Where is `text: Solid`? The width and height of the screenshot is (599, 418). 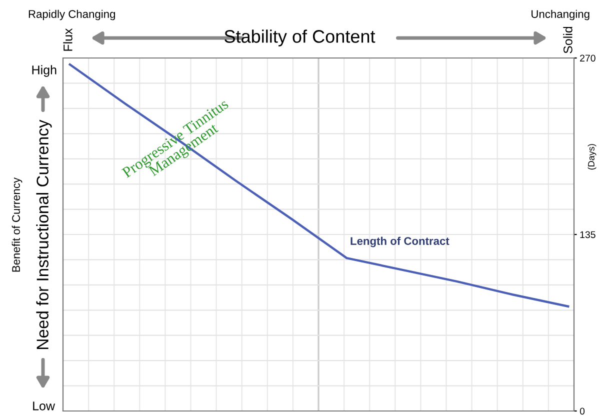 text: Solid is located at coordinates (567, 40).